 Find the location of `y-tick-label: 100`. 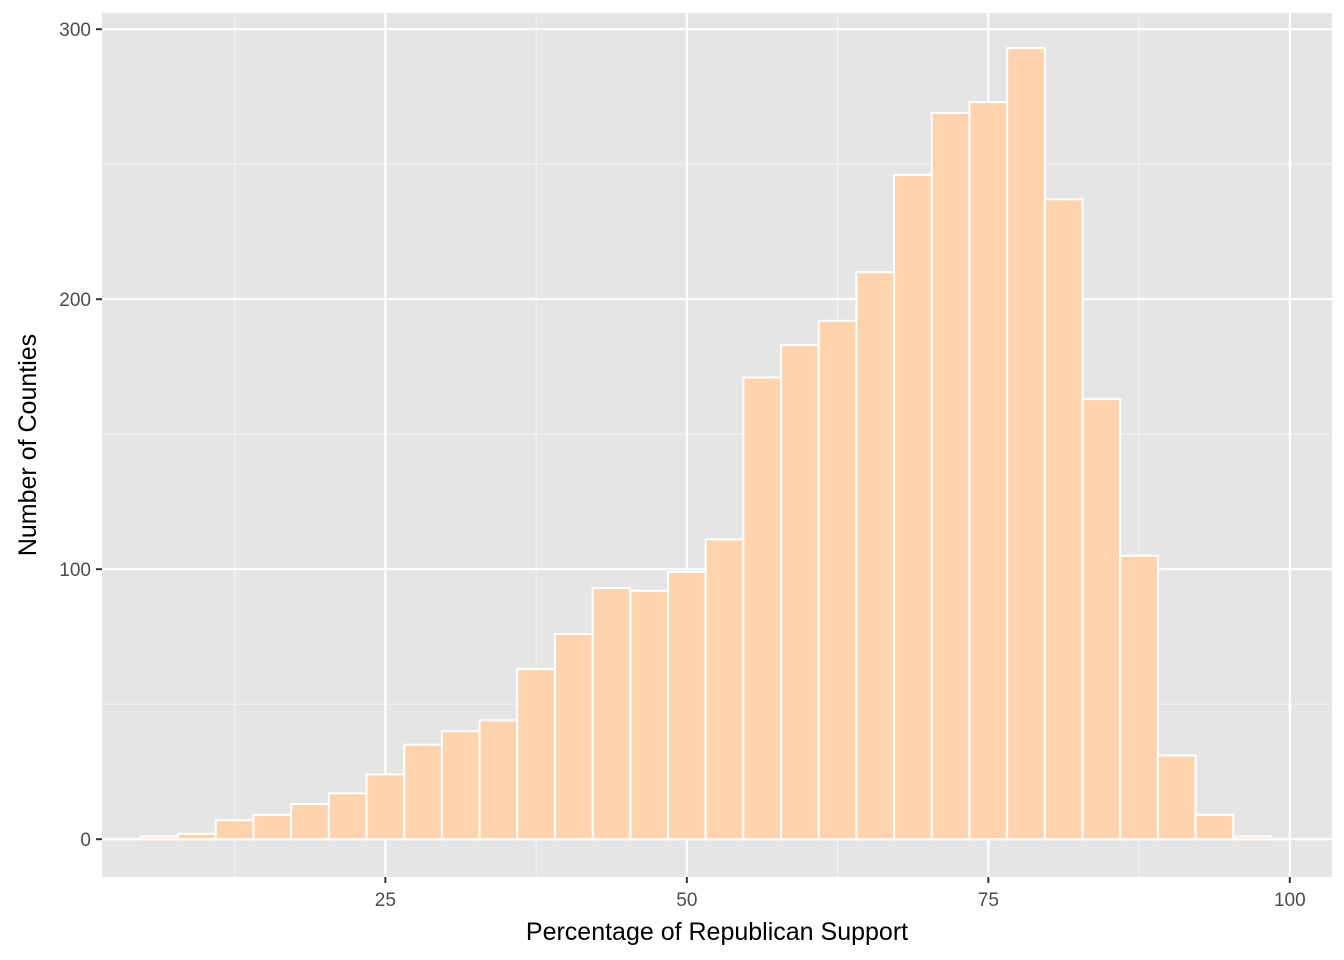

y-tick-label: 100 is located at coordinates (75, 570).